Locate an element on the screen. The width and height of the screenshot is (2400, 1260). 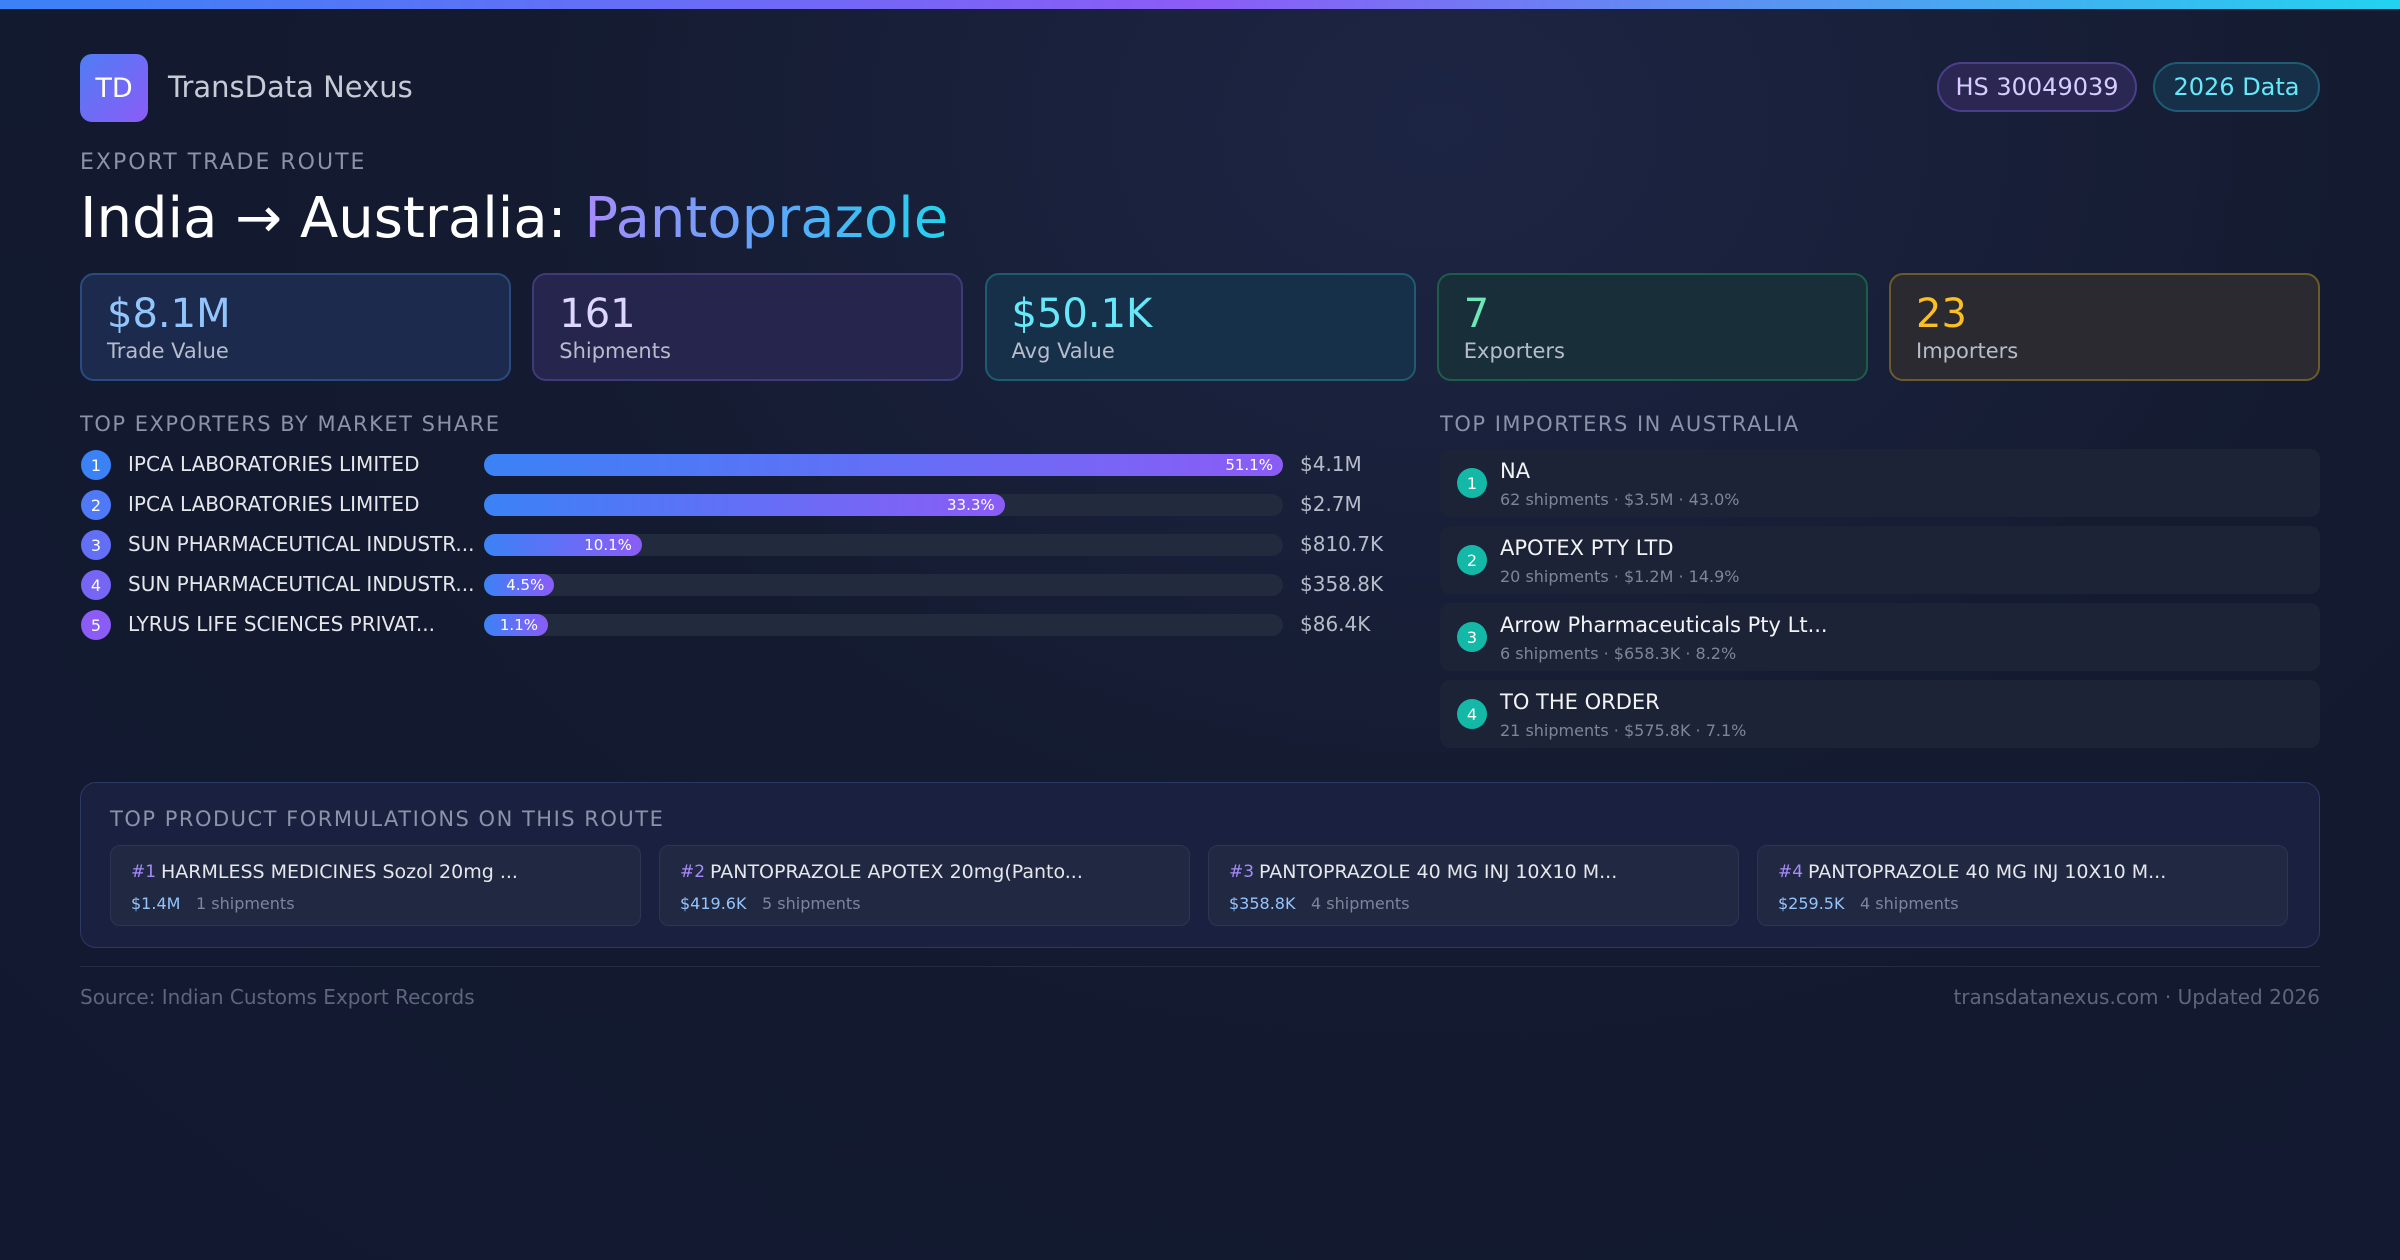
stat-card: 23 Importers is located at coordinates (2104, 327).